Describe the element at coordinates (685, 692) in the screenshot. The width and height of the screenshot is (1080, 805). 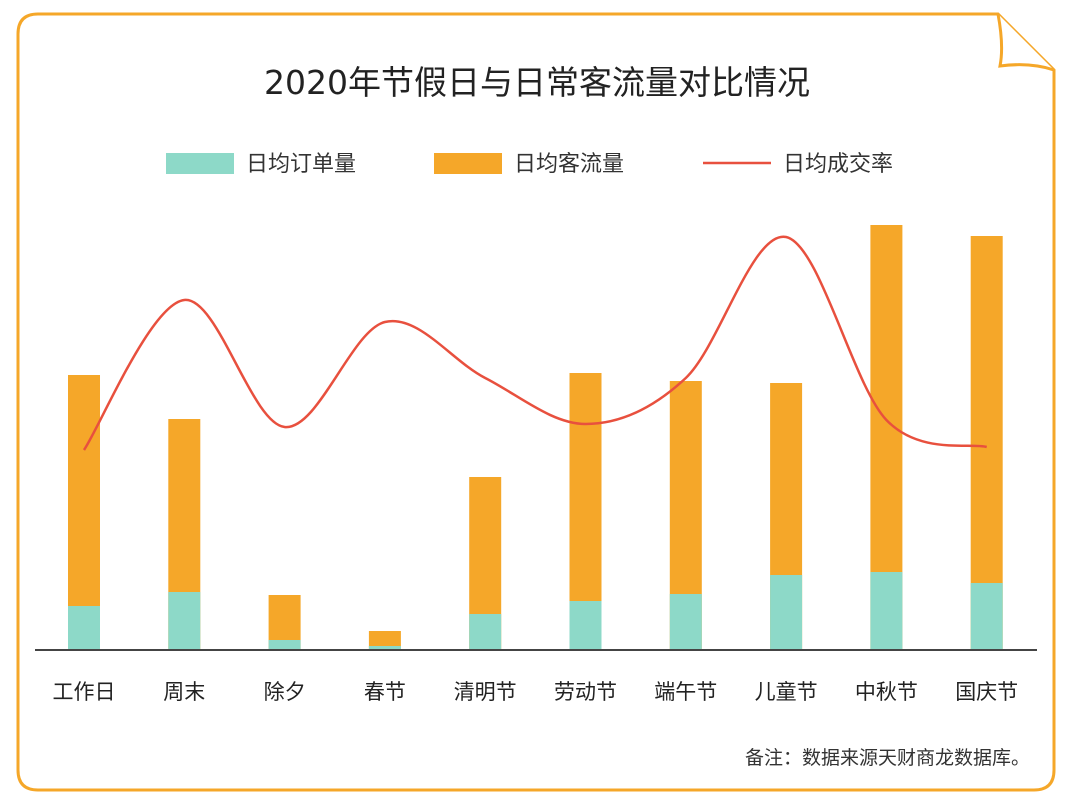
I see `x-tick-6: 端午节` at that location.